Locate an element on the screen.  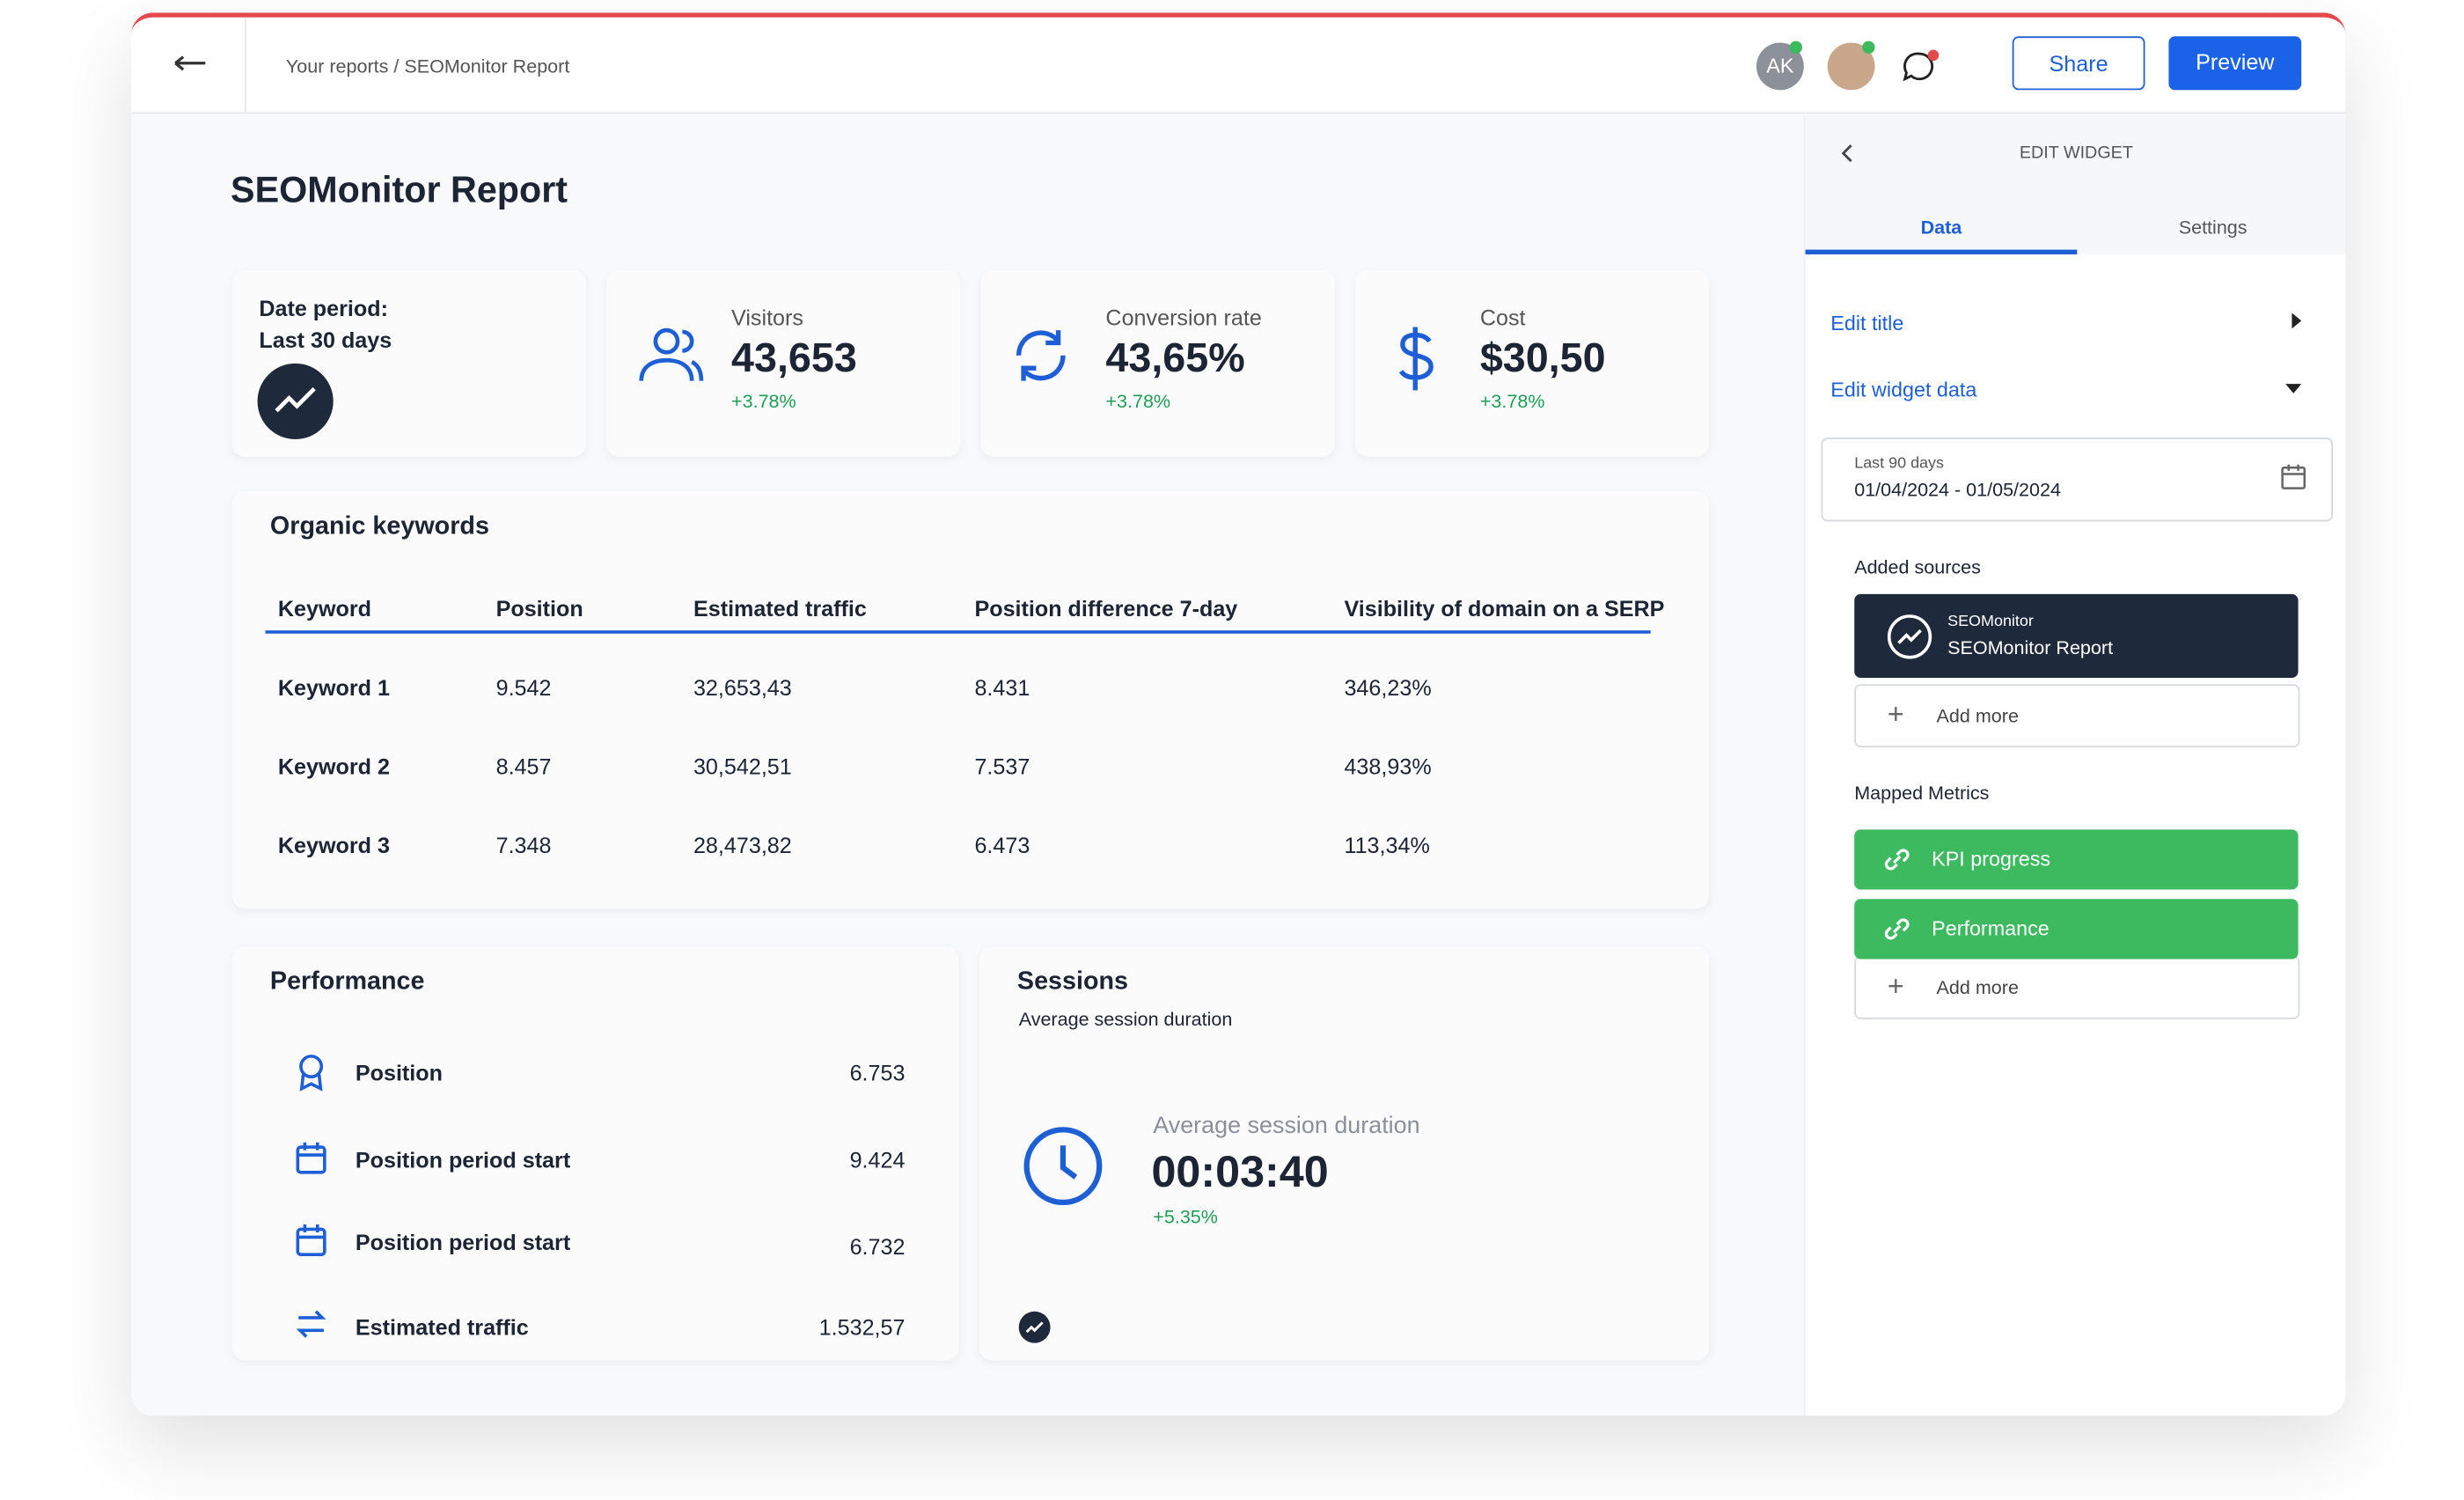
metric: KPI progress is located at coordinates (2076, 859).